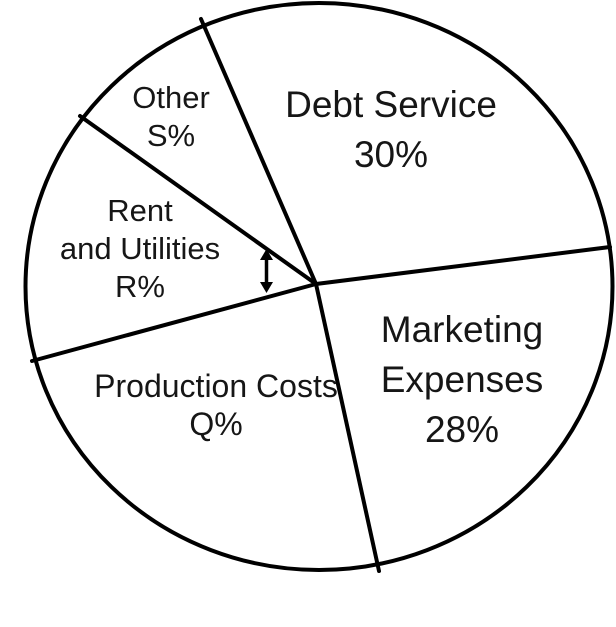 The image size is (616, 627). Describe the element at coordinates (174, 322) in the screenshot. I see `divider-production-rent` at that location.